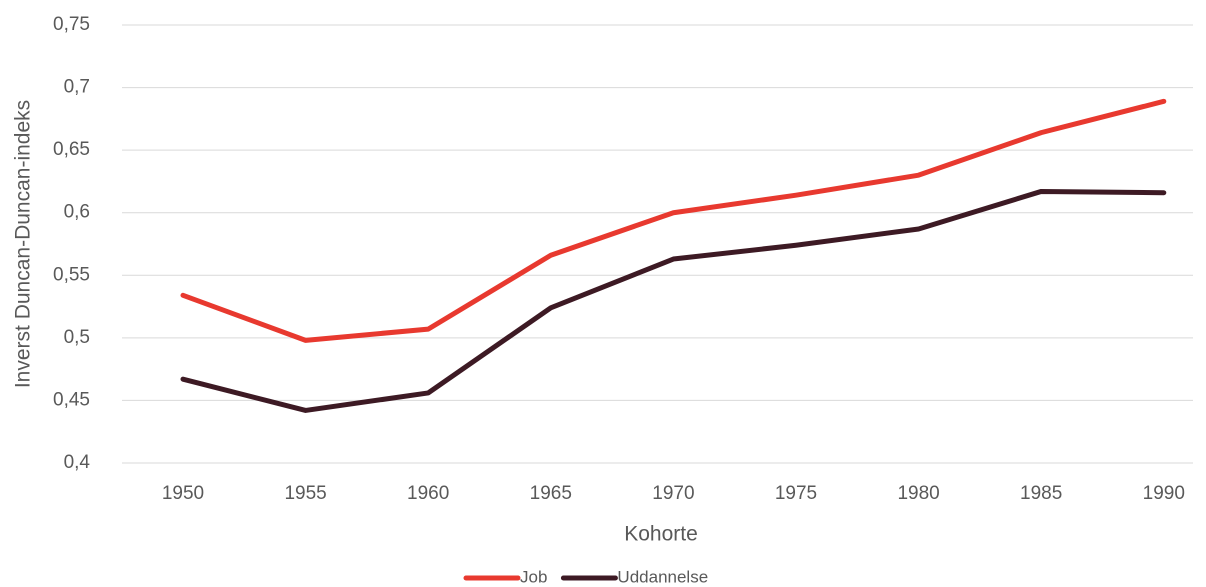 The width and height of the screenshot is (1206, 587). I want to click on x-tick-label: 1990, so click(1164, 493).